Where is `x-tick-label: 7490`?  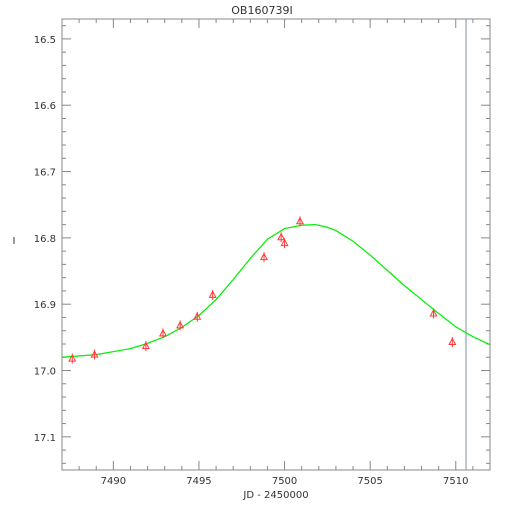 x-tick-label: 7490 is located at coordinates (113, 481).